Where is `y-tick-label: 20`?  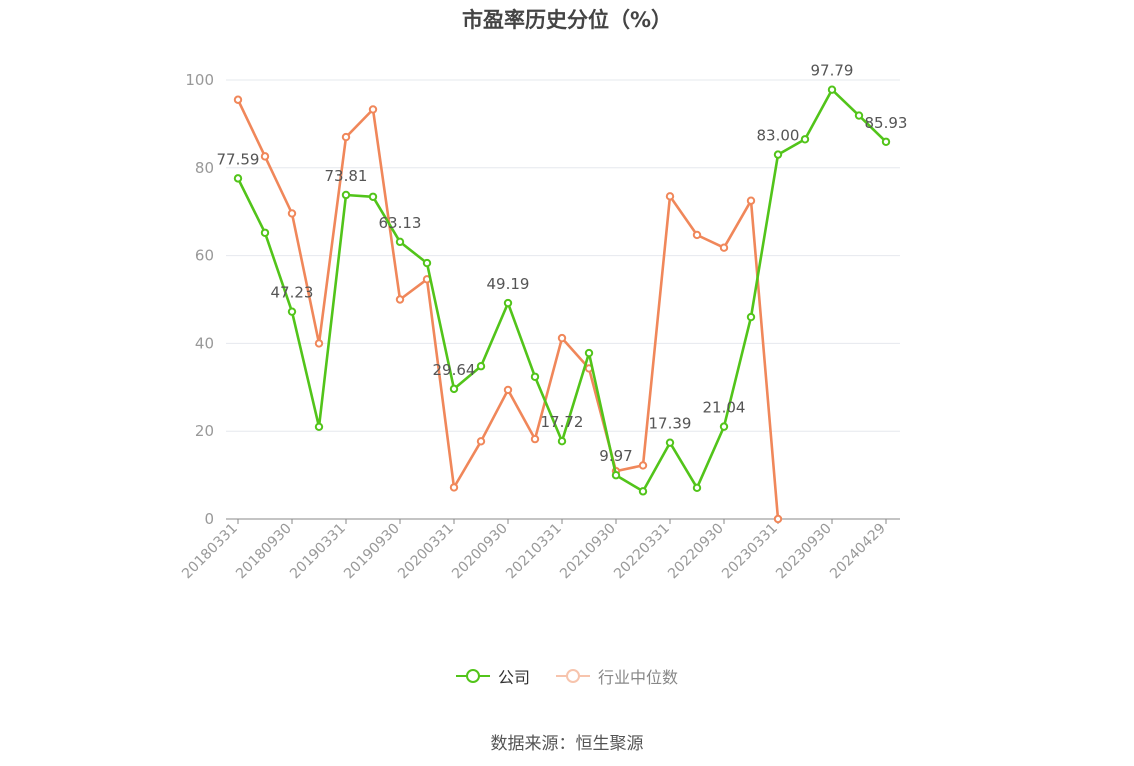
y-tick-label: 20 is located at coordinates (204, 431).